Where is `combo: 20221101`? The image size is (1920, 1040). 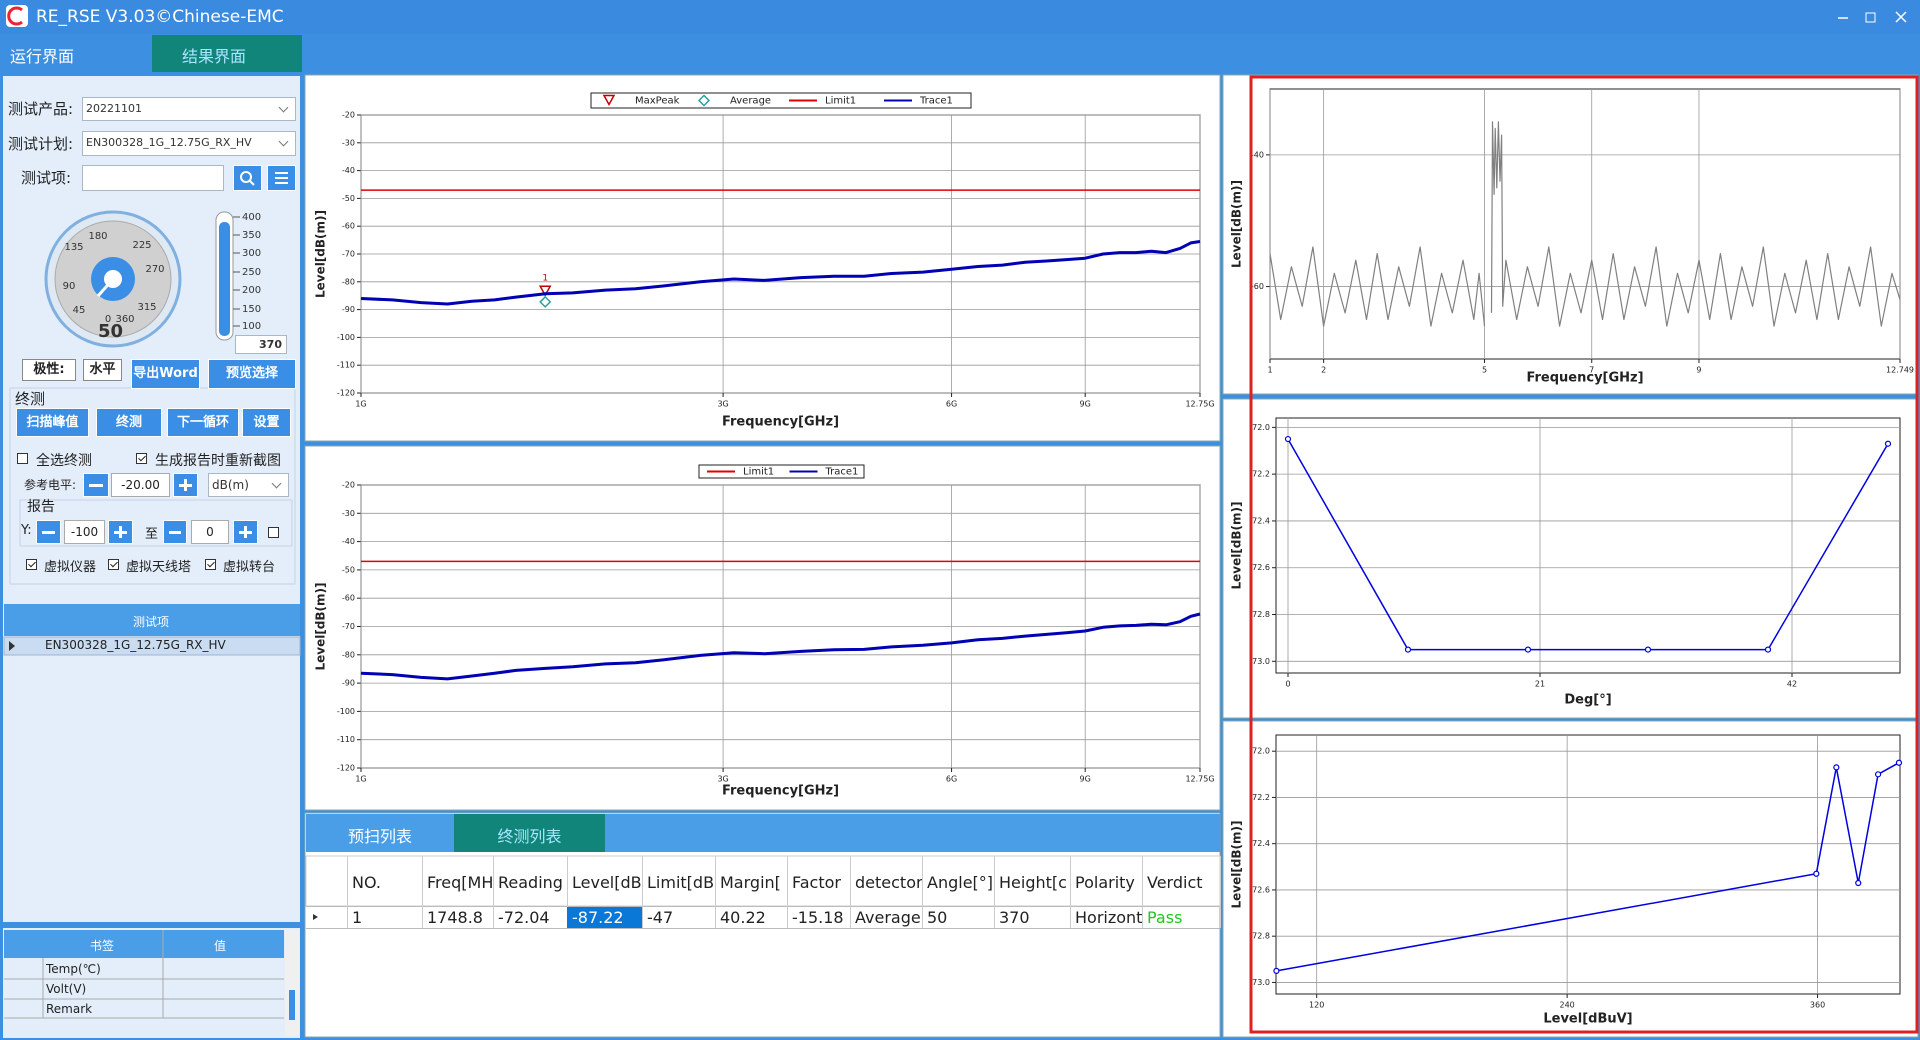
combo: 20221101 is located at coordinates (189, 109).